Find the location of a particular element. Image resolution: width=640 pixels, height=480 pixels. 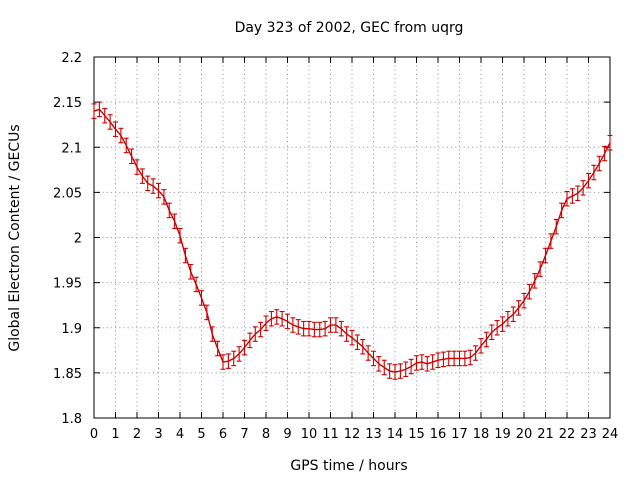

x-tick-labels: 0 1 2 3 4 5 6 7 8 9 10 11 12 13 14 15 16 17 18 19 20 21 22 23 24 is located at coordinates (354, 434).